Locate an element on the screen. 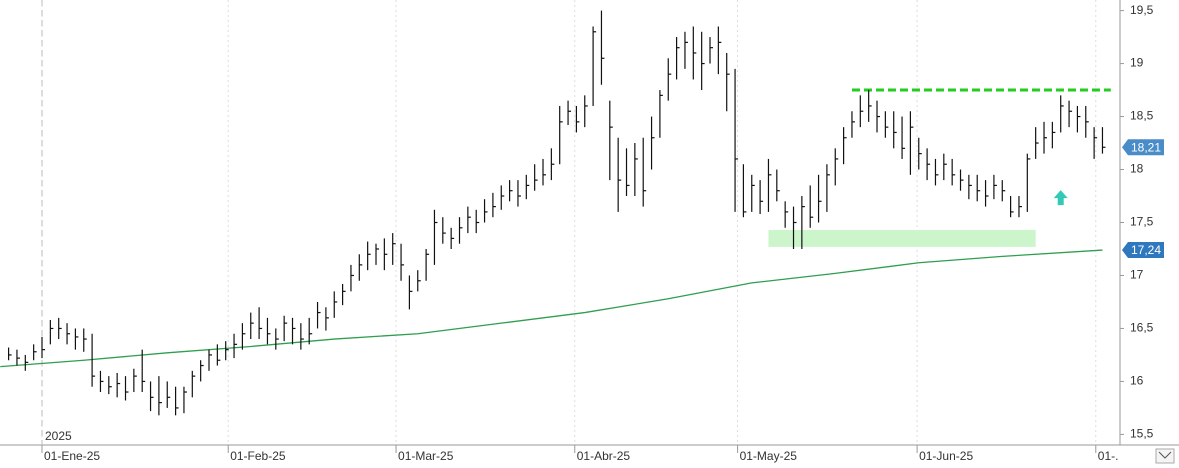  support-zone is located at coordinates (902, 238).